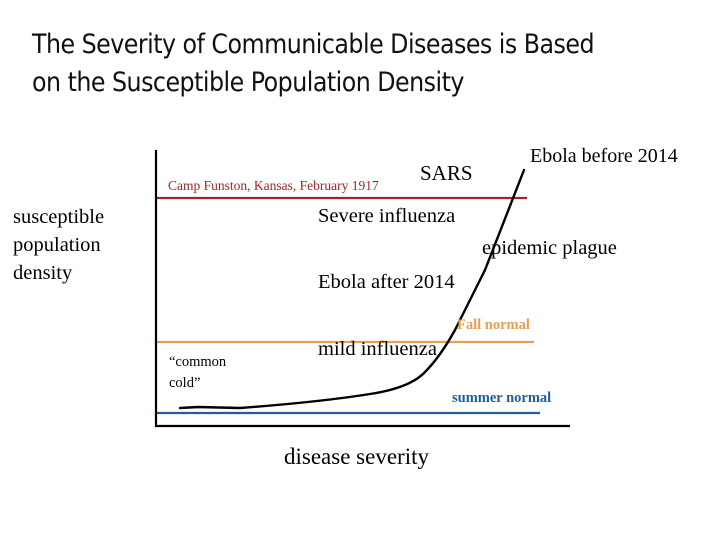  What do you see at coordinates (57, 245) in the screenshot?
I see `y-axis-label-line-2: population` at bounding box center [57, 245].